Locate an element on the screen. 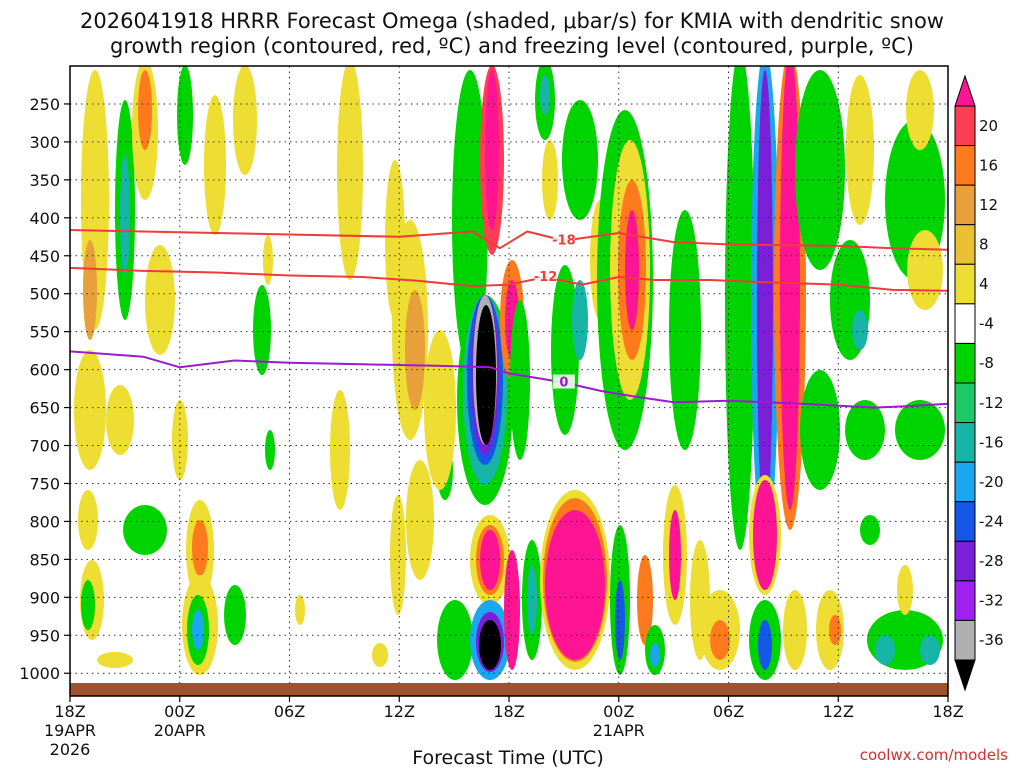 This screenshot has height=768, width=1024. y-tick-label-850: 850 is located at coordinates (44, 559).